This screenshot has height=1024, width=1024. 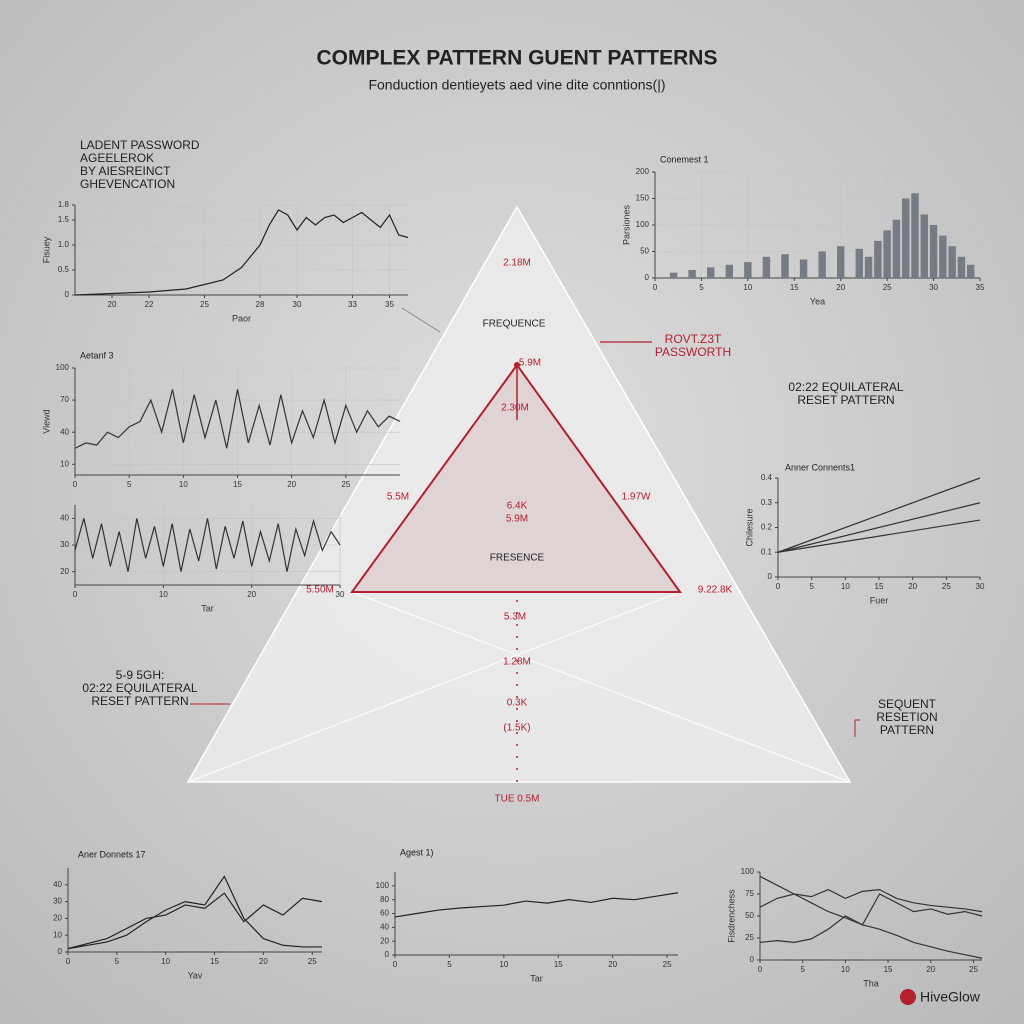 I want to click on x-tick-label: 5, so click(x=117, y=961).